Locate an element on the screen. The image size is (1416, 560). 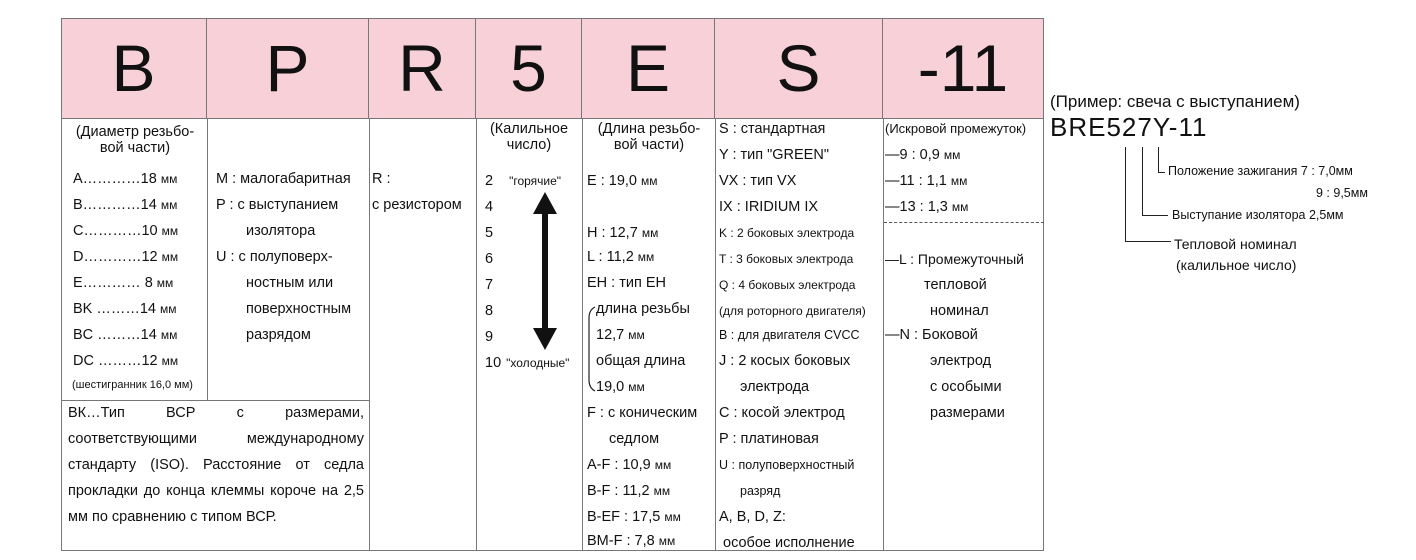
list-item: особое исполнение is located at coordinates (789, 543).